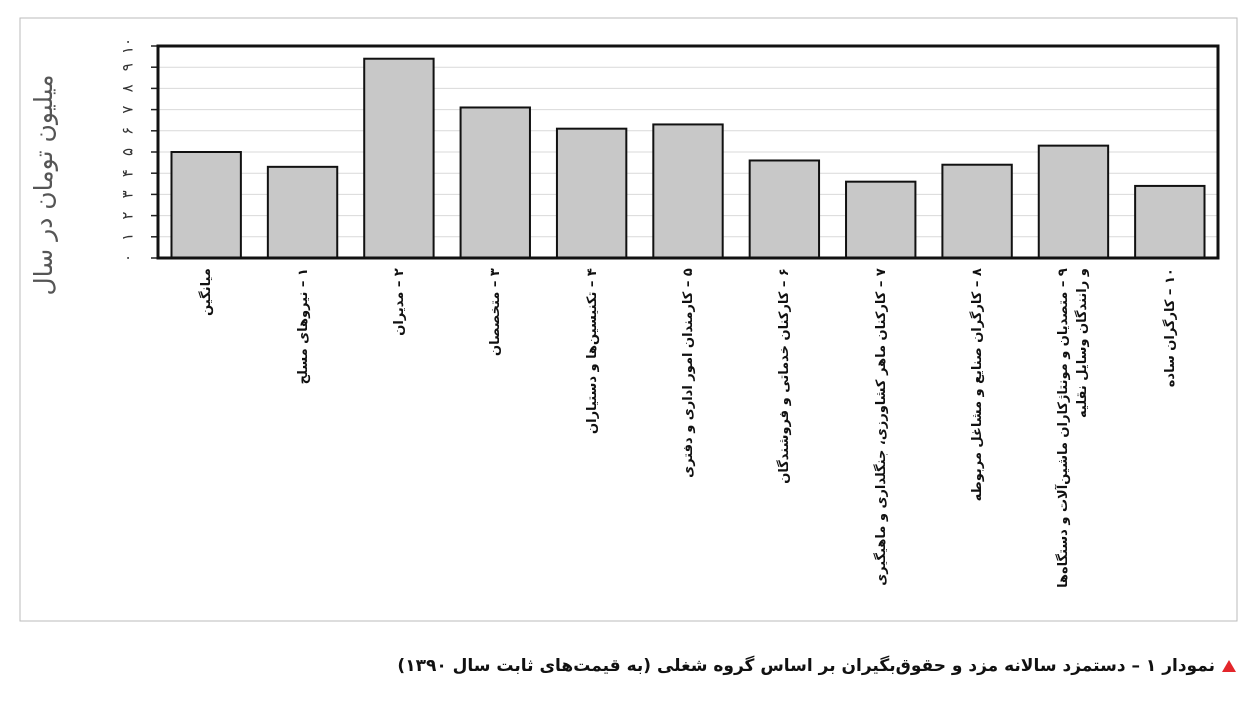 The width and height of the screenshot is (1255, 715). Describe the element at coordinates (784, 375) in the screenshot. I see `category-text: ۶ – کارکنان خدماتی و فروشندگان` at that location.